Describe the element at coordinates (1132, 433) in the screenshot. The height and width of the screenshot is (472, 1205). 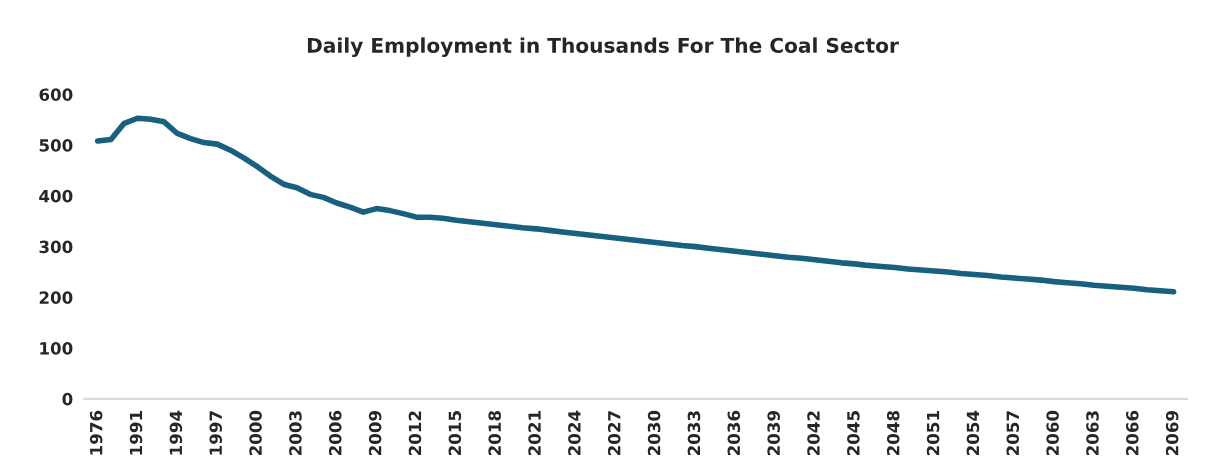
I see `x-tick-label: 2066` at that location.